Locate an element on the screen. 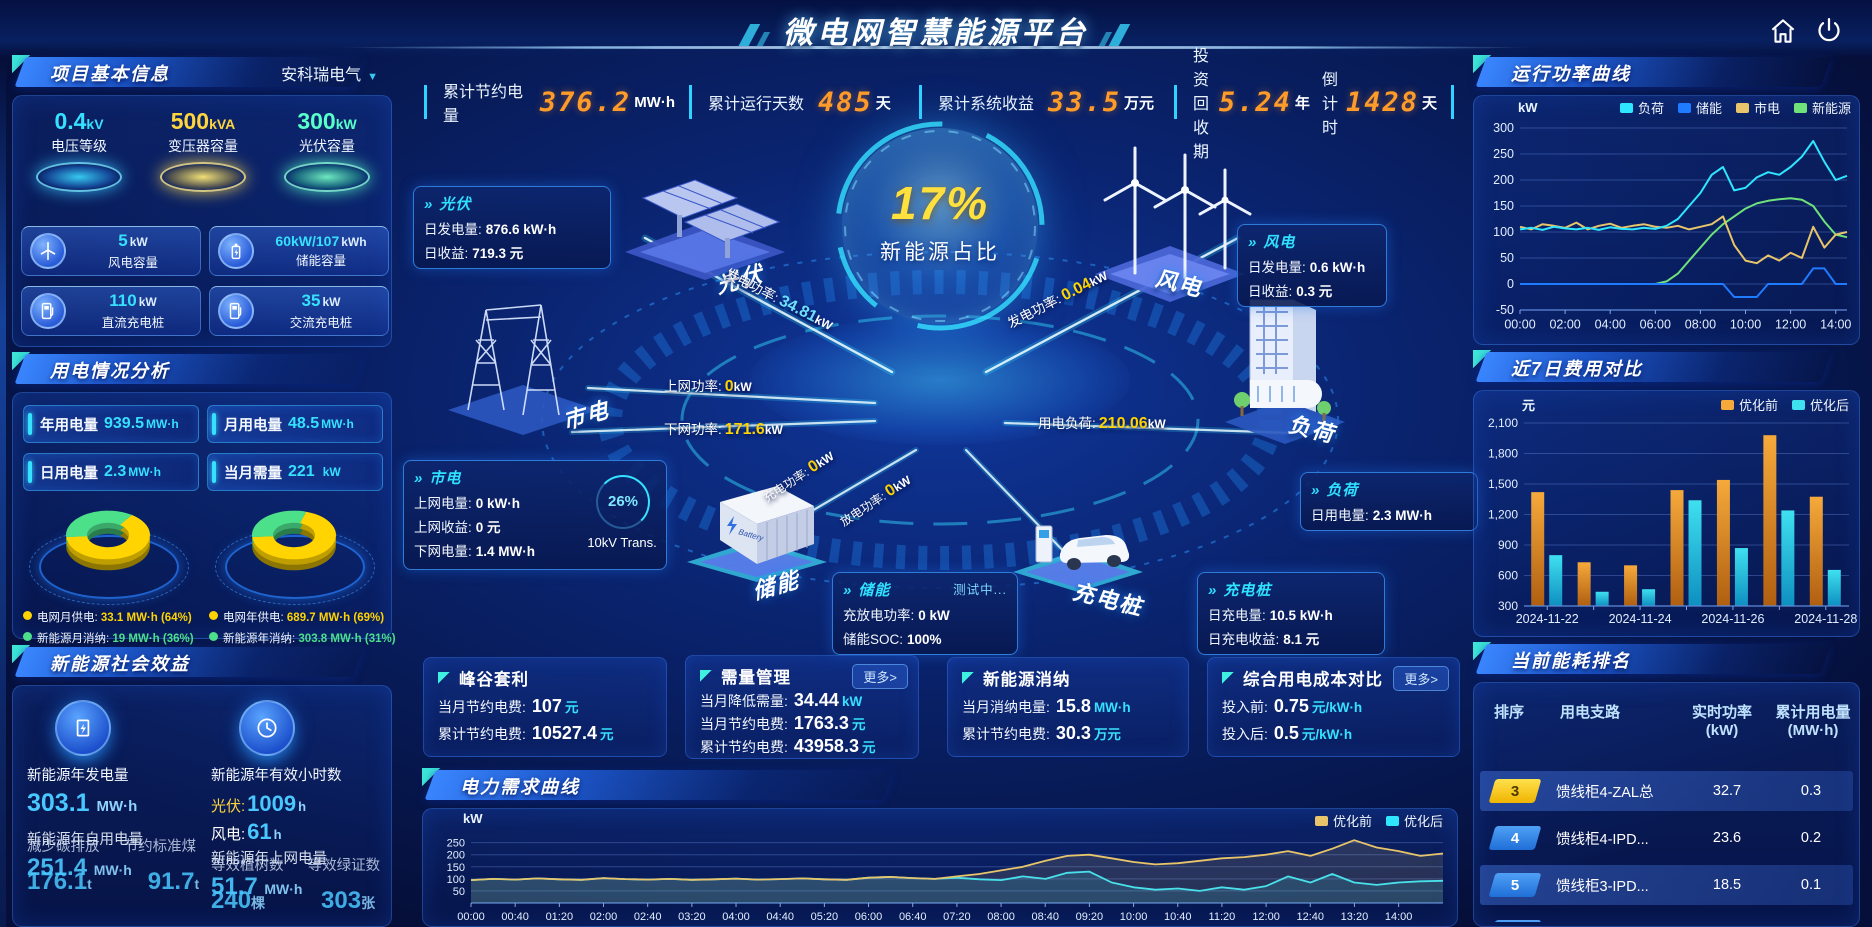 This screenshot has width=1872, height=927. table-row: 3 馈线柜4-ZAL总 32.7 0.3 is located at coordinates (1666, 791).